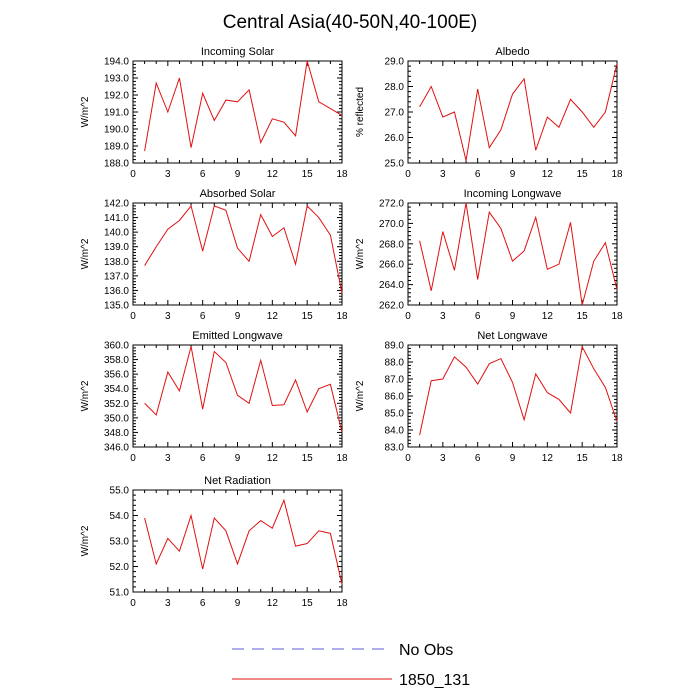 Image resolution: width=700 pixels, height=700 pixels. I want to click on y-tick-label: 142.0, so click(116, 204).